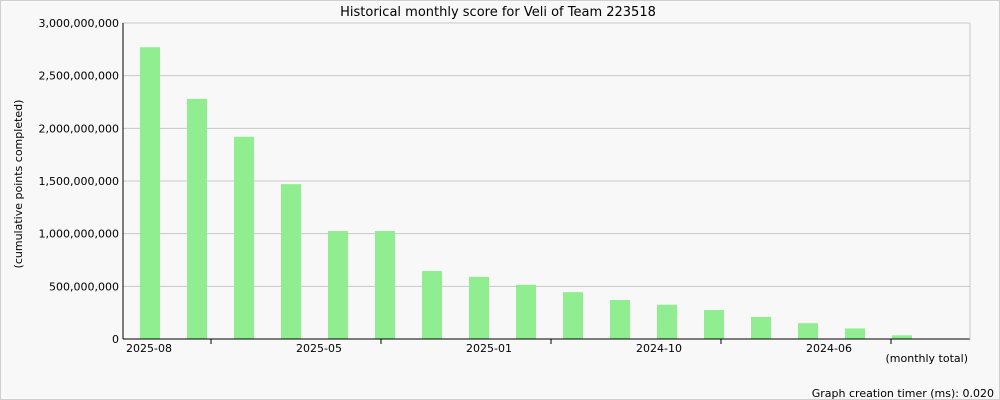 The width and height of the screenshot is (1000, 400). I want to click on y-tick-label: 3,000,000,000, so click(79, 23).